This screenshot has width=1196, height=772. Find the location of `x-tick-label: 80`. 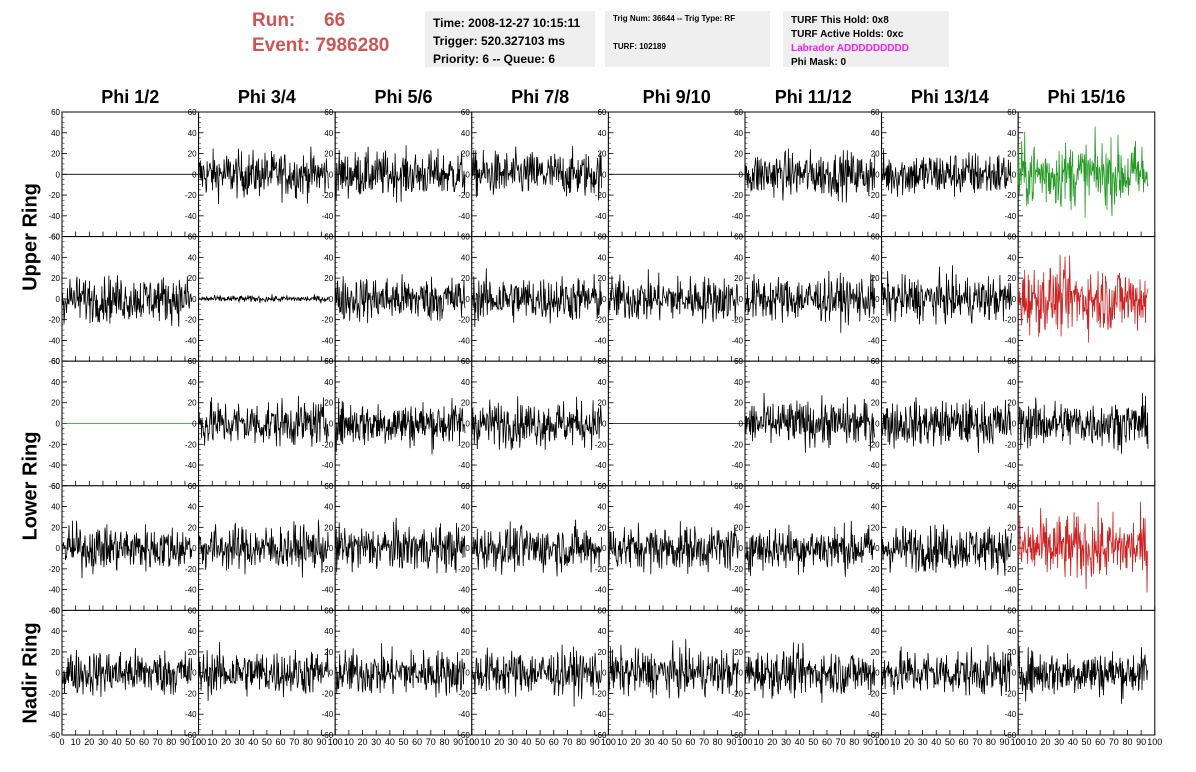

x-tick-label: 80 is located at coordinates (991, 742).